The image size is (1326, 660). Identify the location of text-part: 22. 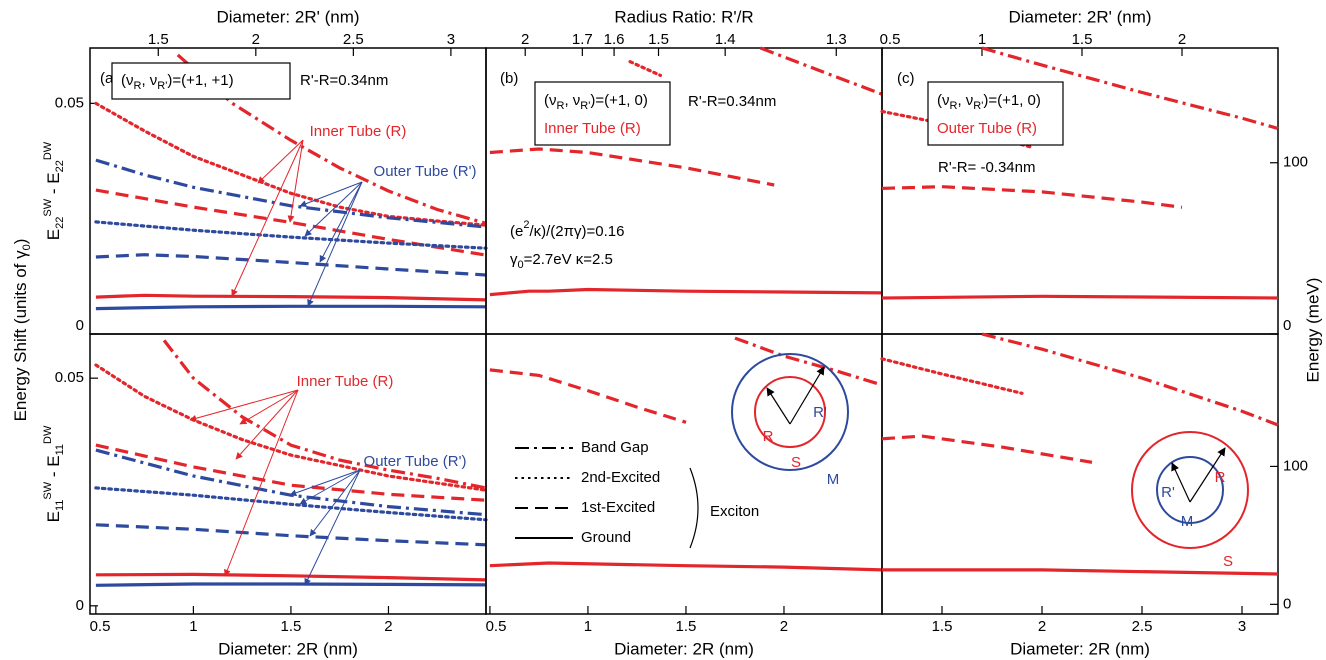
(60, 166).